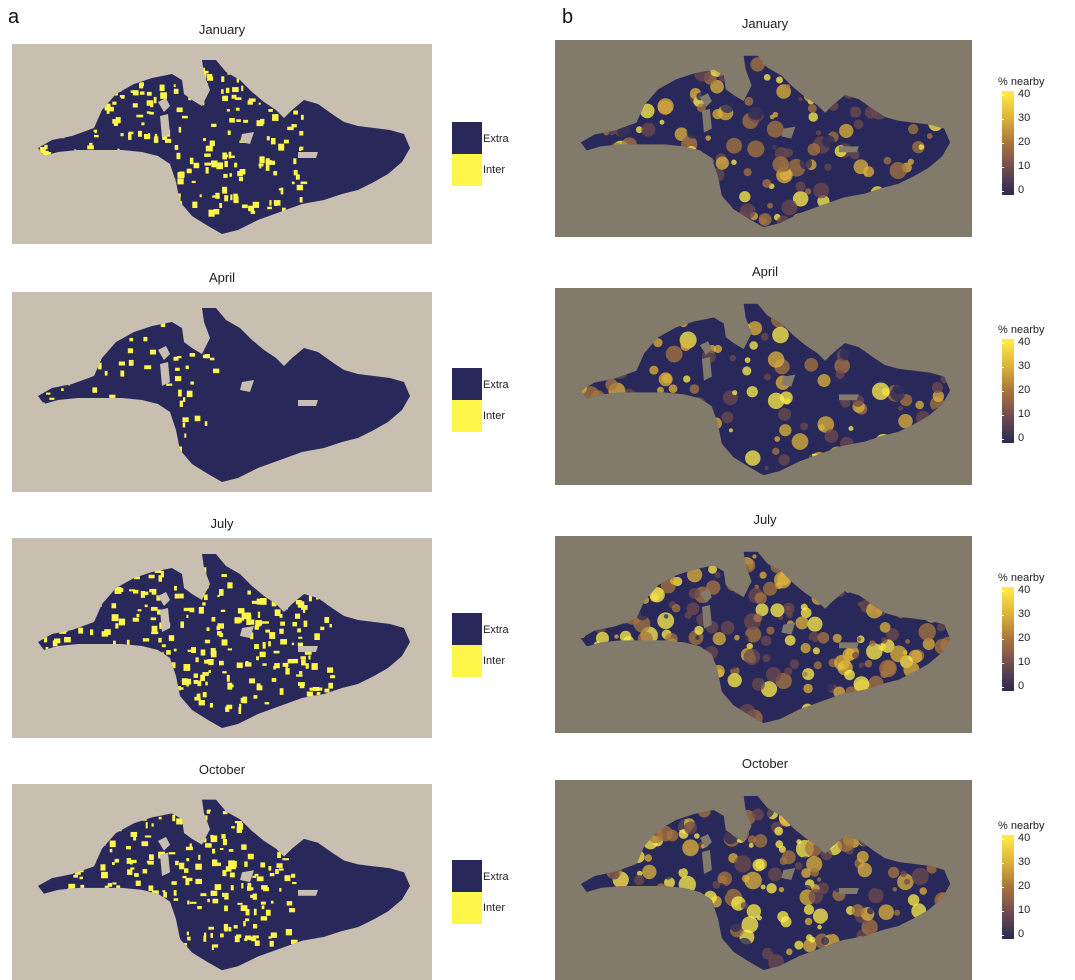  Describe the element at coordinates (222, 638) in the screenshot. I see `map-a-july` at that location.